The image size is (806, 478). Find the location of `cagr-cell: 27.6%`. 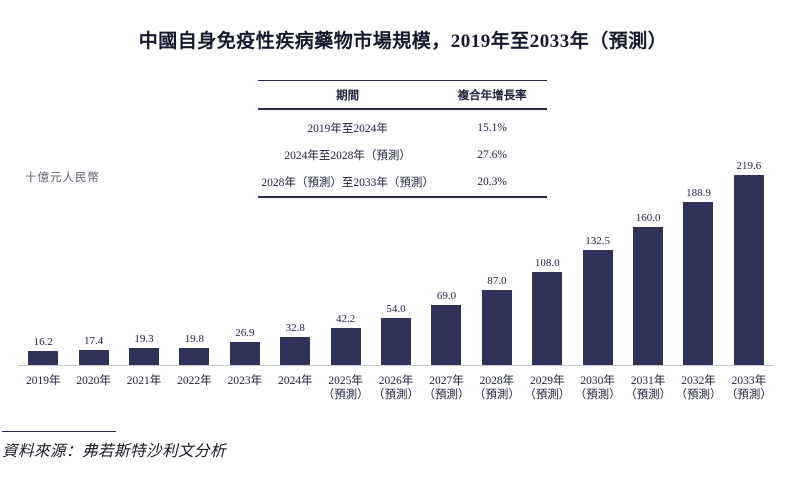

cagr-cell: 27.6% is located at coordinates (492, 155).